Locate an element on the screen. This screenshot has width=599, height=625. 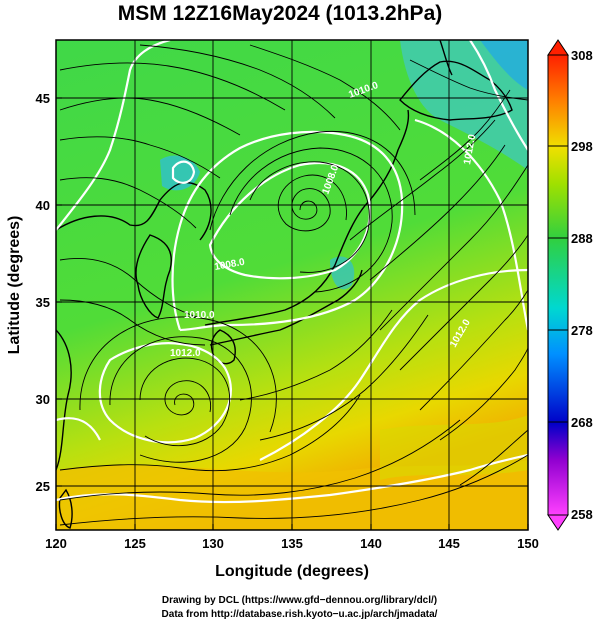
x-tick-label: 135 is located at coordinates (292, 543).